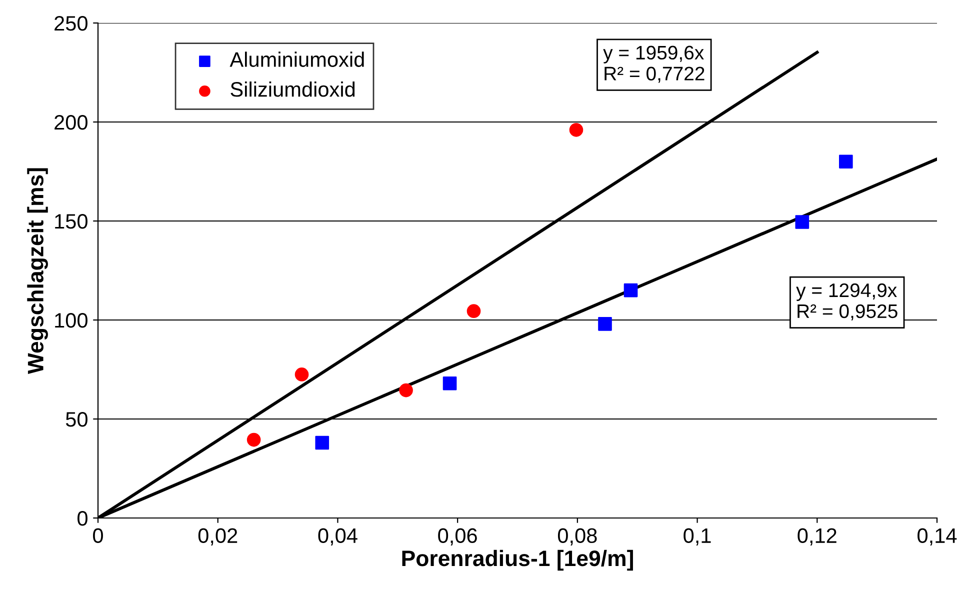 The width and height of the screenshot is (961, 590). Describe the element at coordinates (71, 23) in the screenshot. I see `y-tick-label: 250` at that location.